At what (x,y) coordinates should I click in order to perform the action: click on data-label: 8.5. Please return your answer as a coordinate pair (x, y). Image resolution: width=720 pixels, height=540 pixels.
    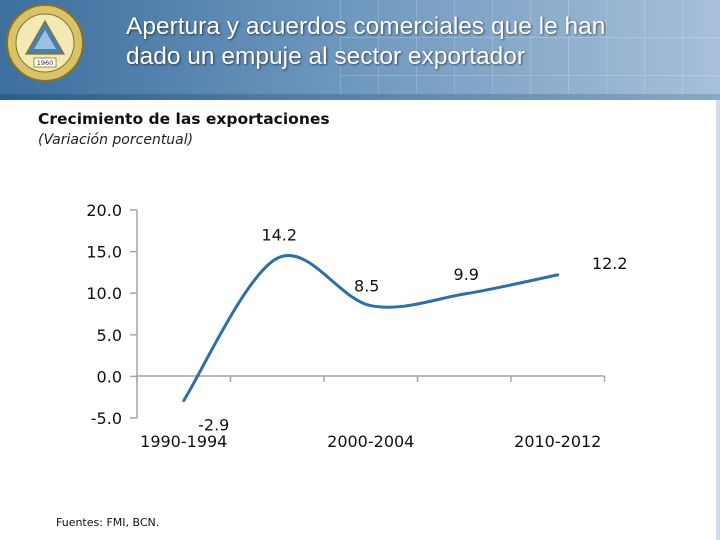
    Looking at the image, I should click on (366, 286).